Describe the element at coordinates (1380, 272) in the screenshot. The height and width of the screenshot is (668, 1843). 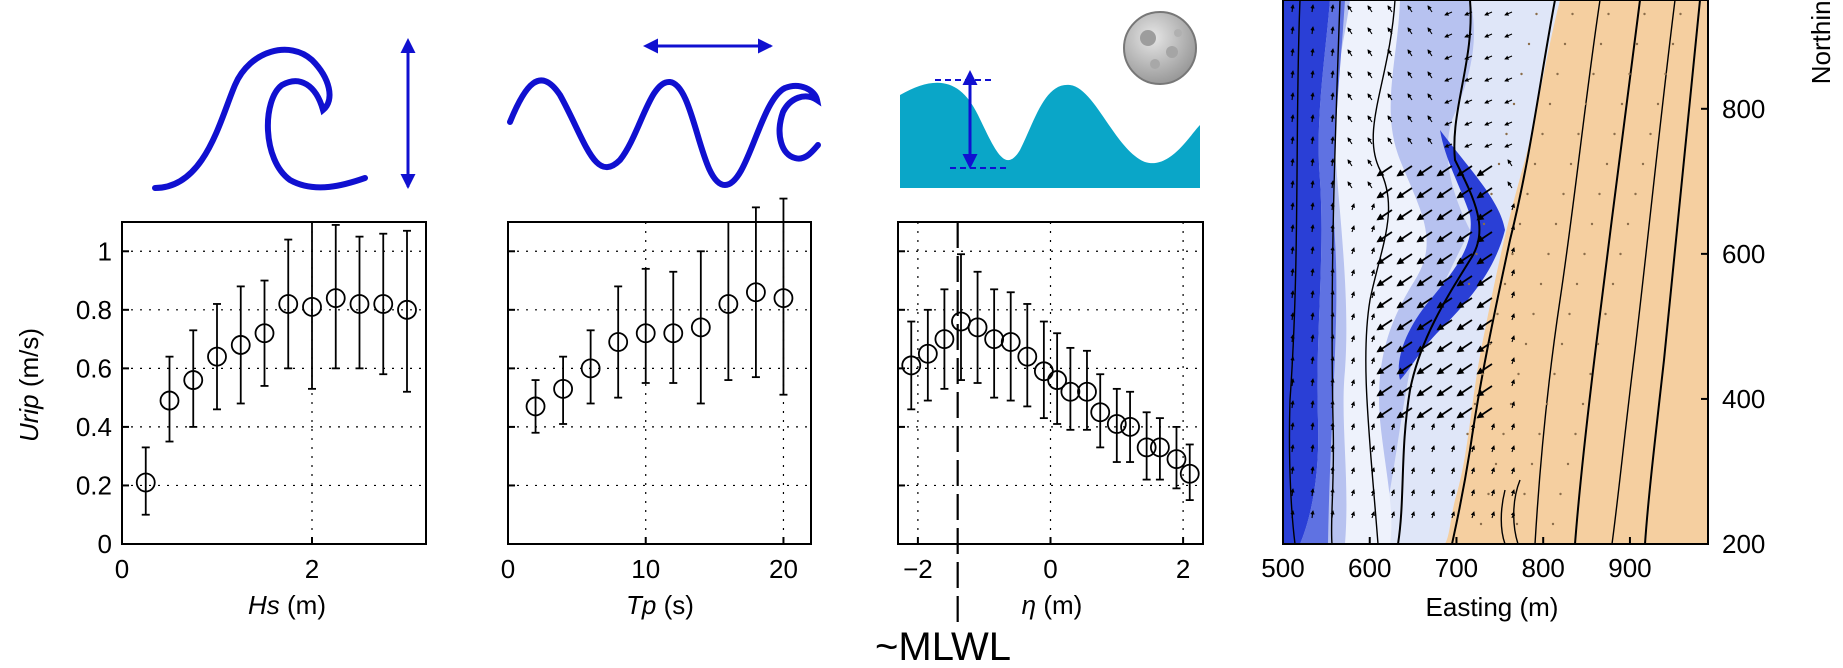
I see `map-channel-light` at that location.